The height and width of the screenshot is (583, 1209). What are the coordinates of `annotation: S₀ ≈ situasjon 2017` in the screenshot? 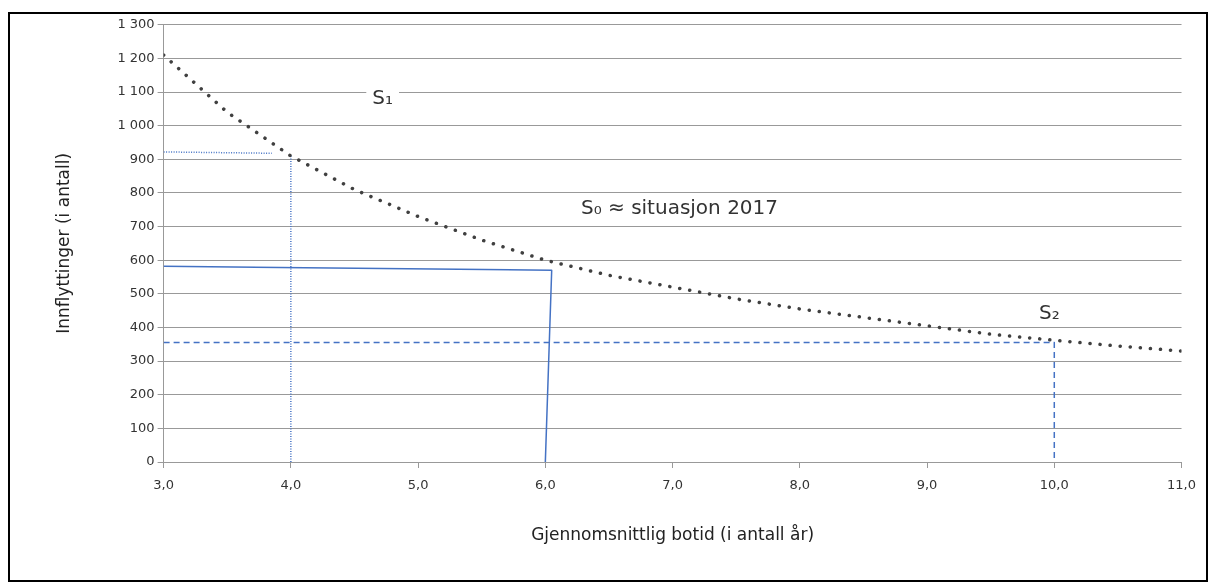 It's located at (679, 206).